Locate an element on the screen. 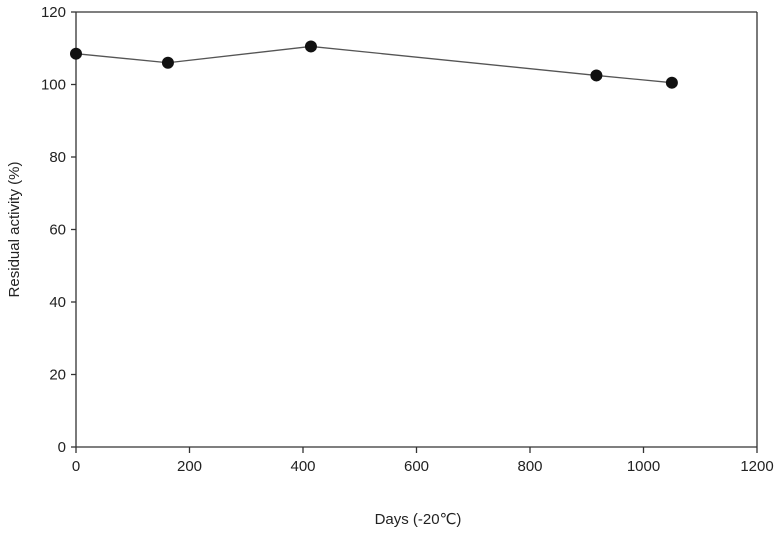 Image resolution: width=780 pixels, height=533 pixels. series-group is located at coordinates (374, 64).